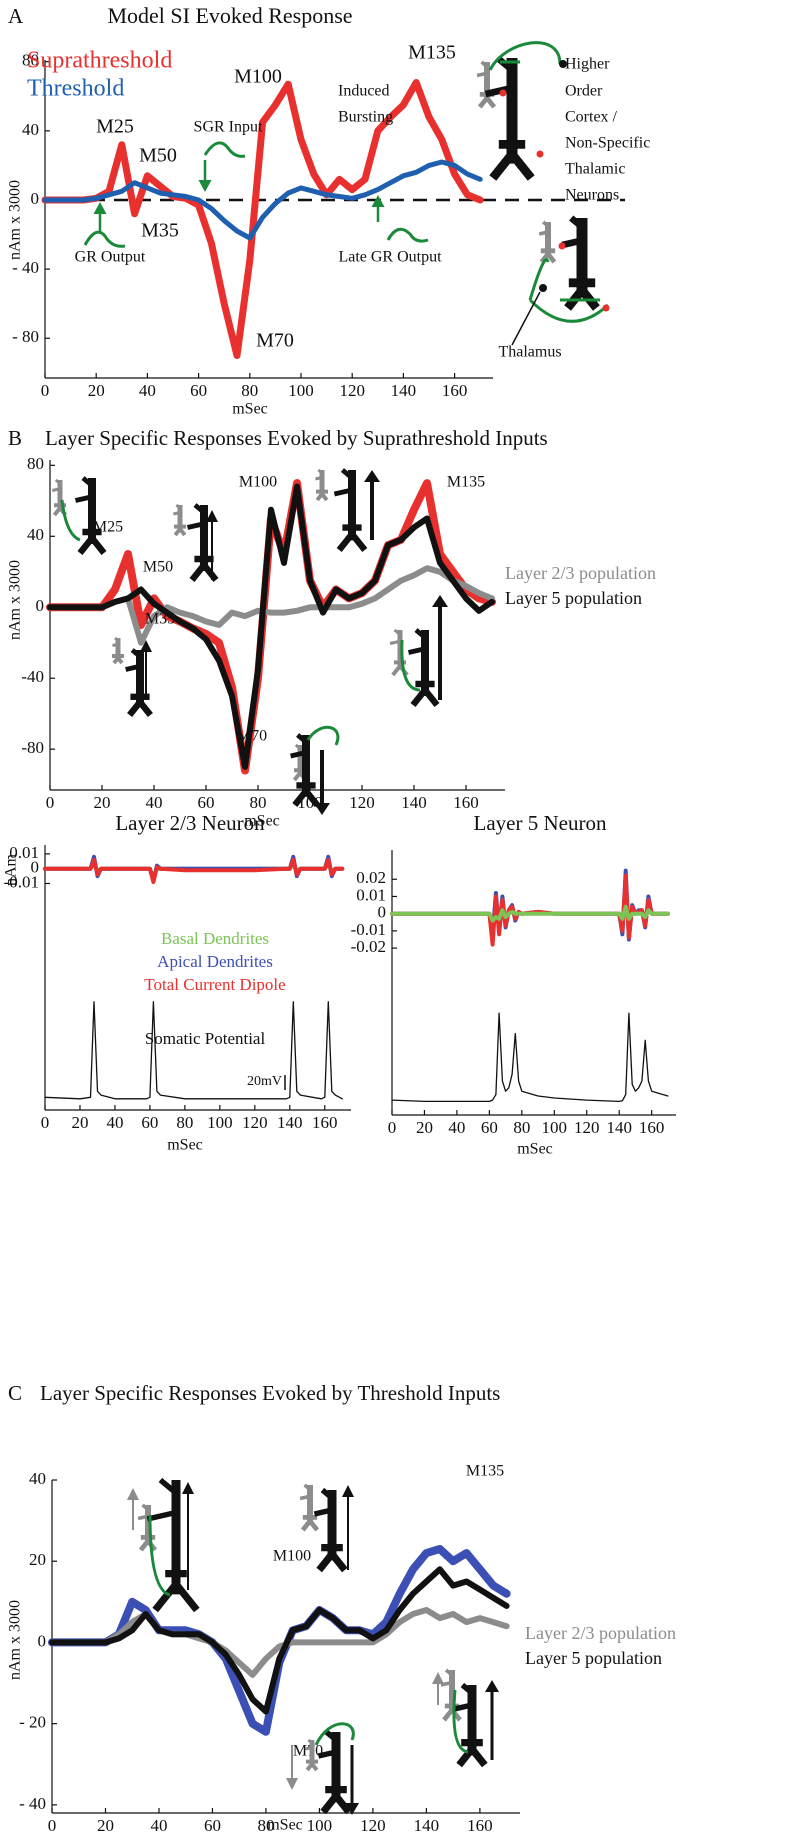 Image resolution: width=802 pixels, height=1834 pixels. I want to click on annotation: M135, so click(466, 482).